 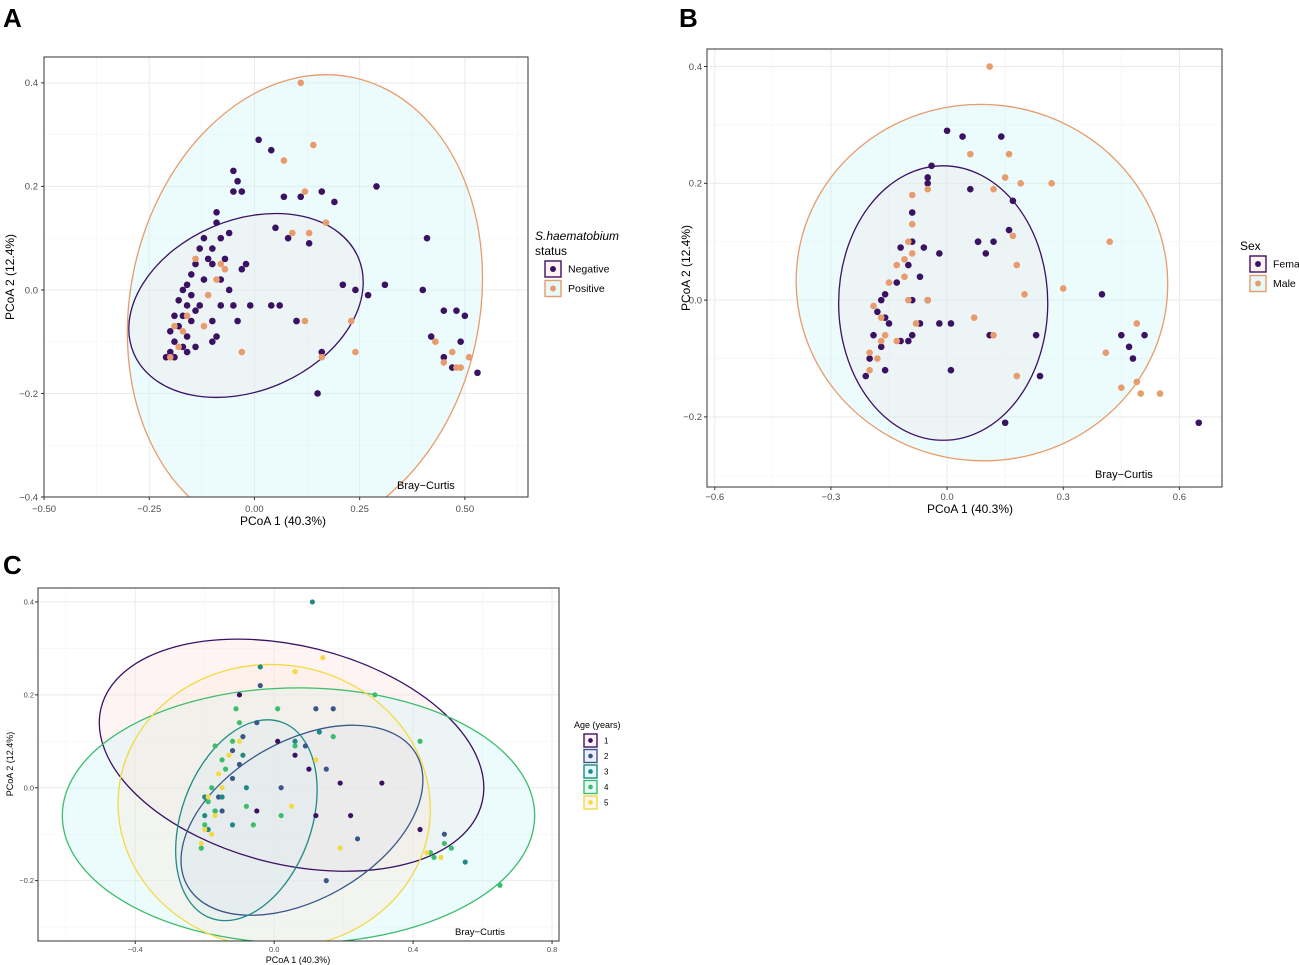 I want to click on ellipses, so click(x=298, y=789).